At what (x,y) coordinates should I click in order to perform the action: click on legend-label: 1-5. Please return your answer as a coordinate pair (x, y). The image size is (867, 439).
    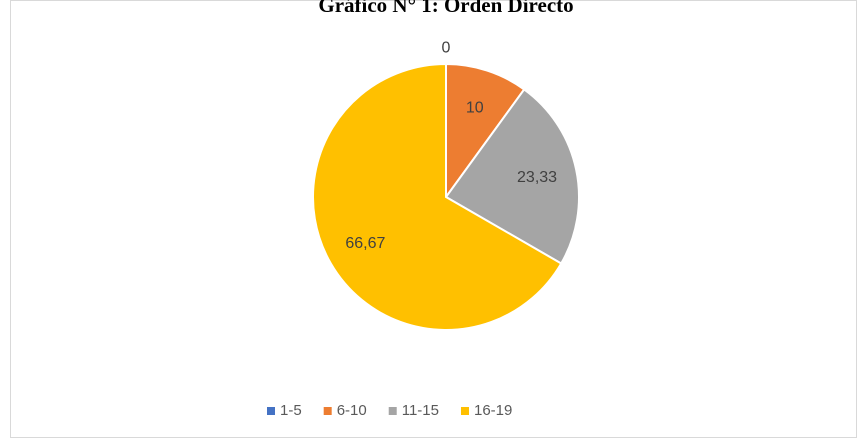
    Looking at the image, I should click on (291, 410).